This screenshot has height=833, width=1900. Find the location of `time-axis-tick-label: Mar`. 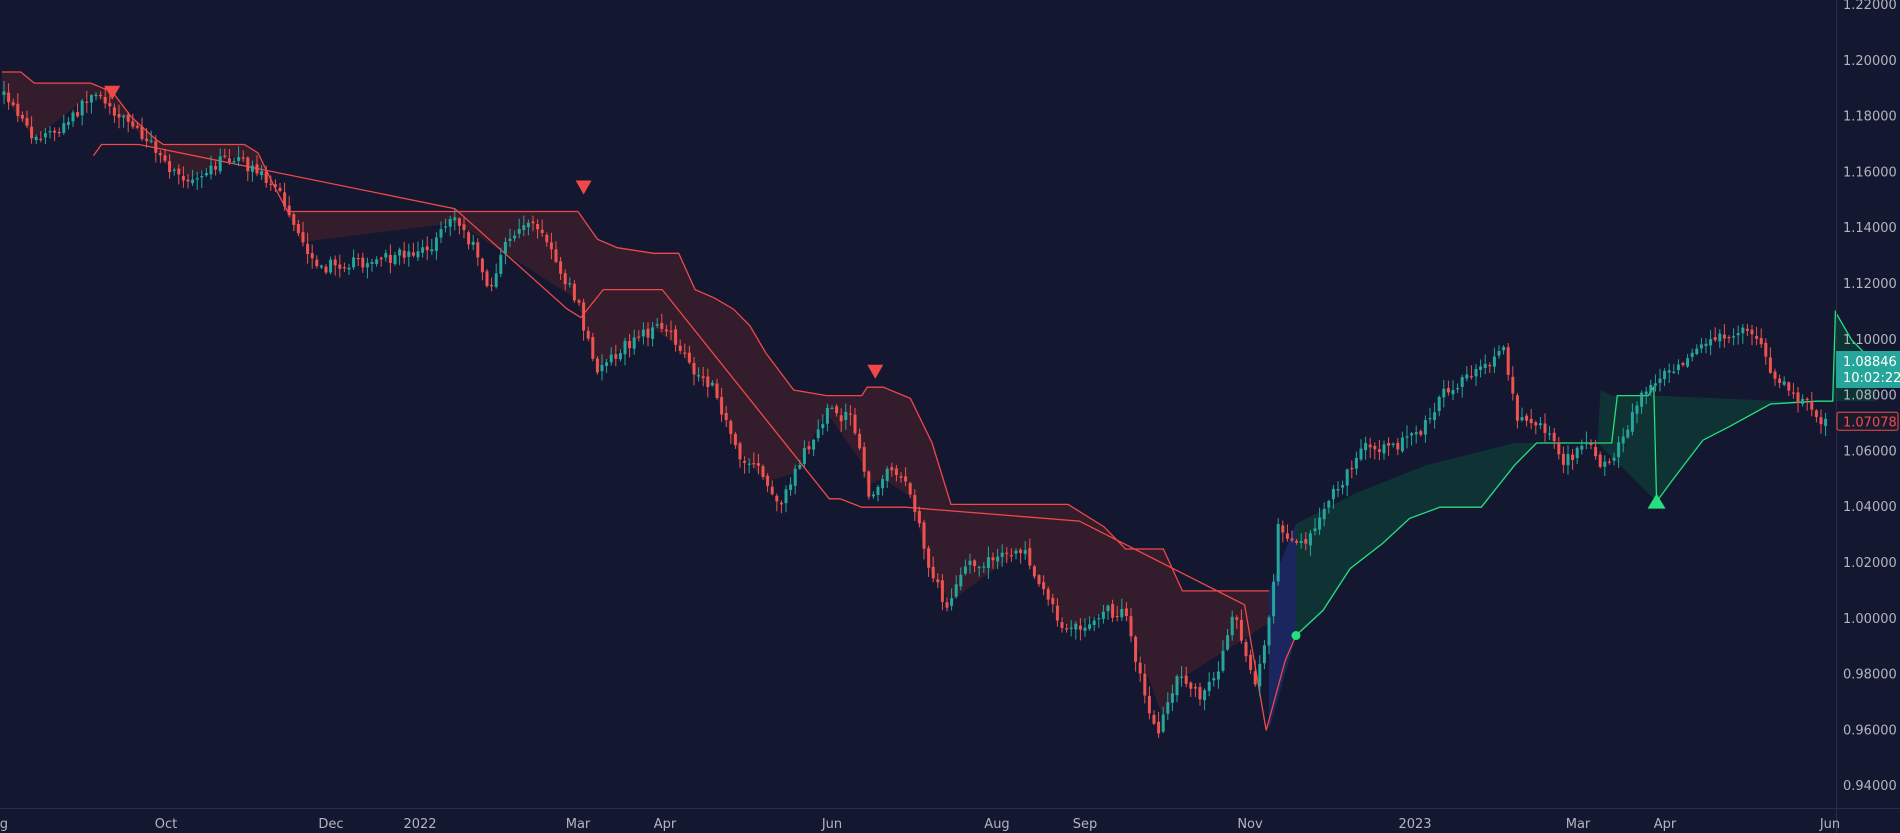

time-axis-tick-label: Mar is located at coordinates (578, 824).